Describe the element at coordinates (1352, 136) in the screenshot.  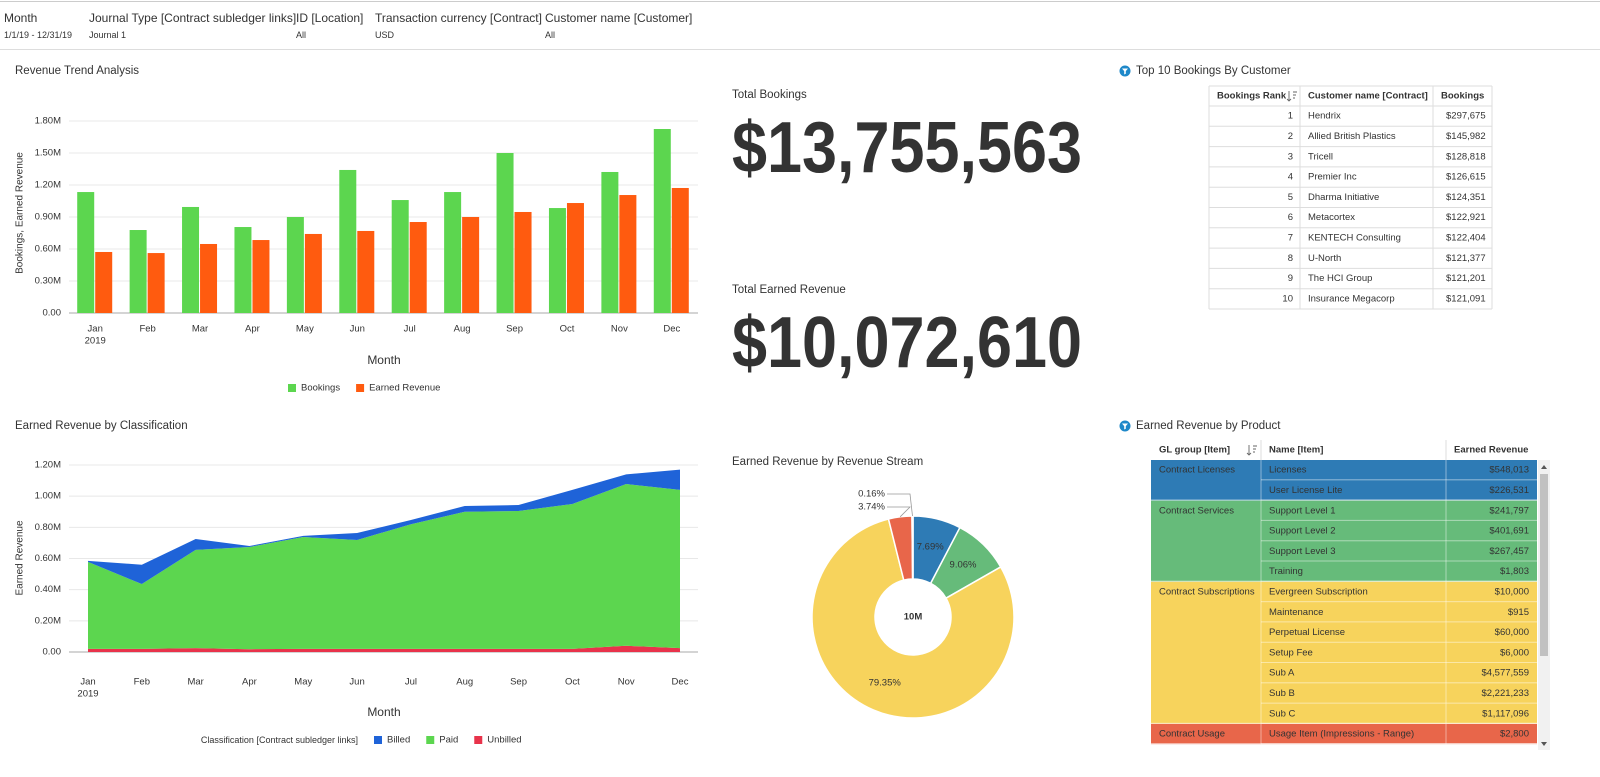
I see `cell: Allied British Plastics` at that location.